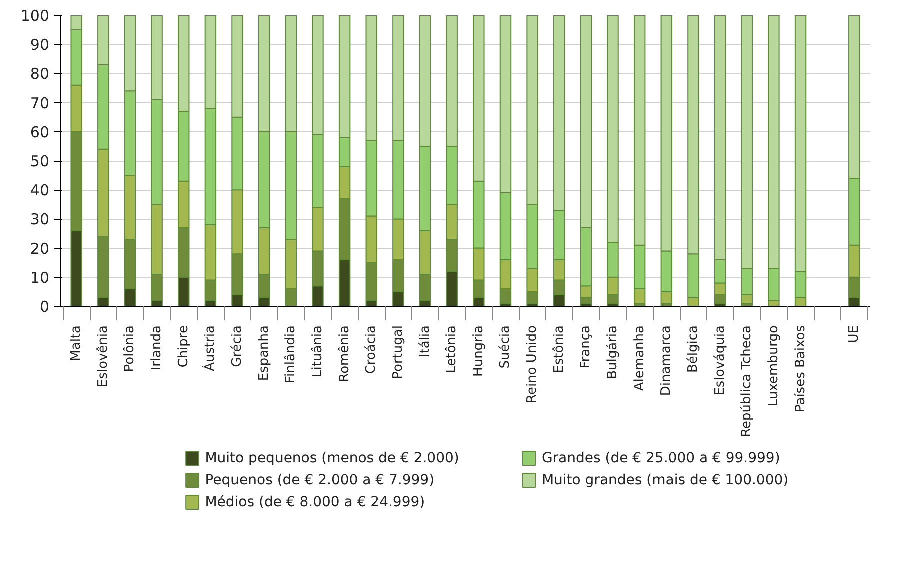 This screenshot has width=902, height=561. I want to click on x-tick-label: Alemanha, so click(640, 359).